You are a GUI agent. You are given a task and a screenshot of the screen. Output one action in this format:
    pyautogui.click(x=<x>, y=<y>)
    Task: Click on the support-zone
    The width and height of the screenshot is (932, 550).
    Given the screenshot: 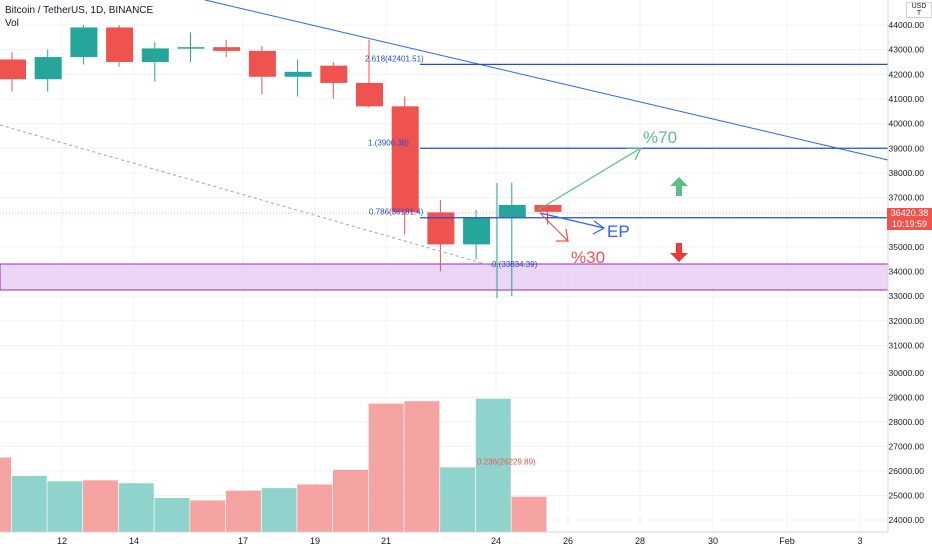 What is the action you would take?
    pyautogui.click(x=444, y=277)
    